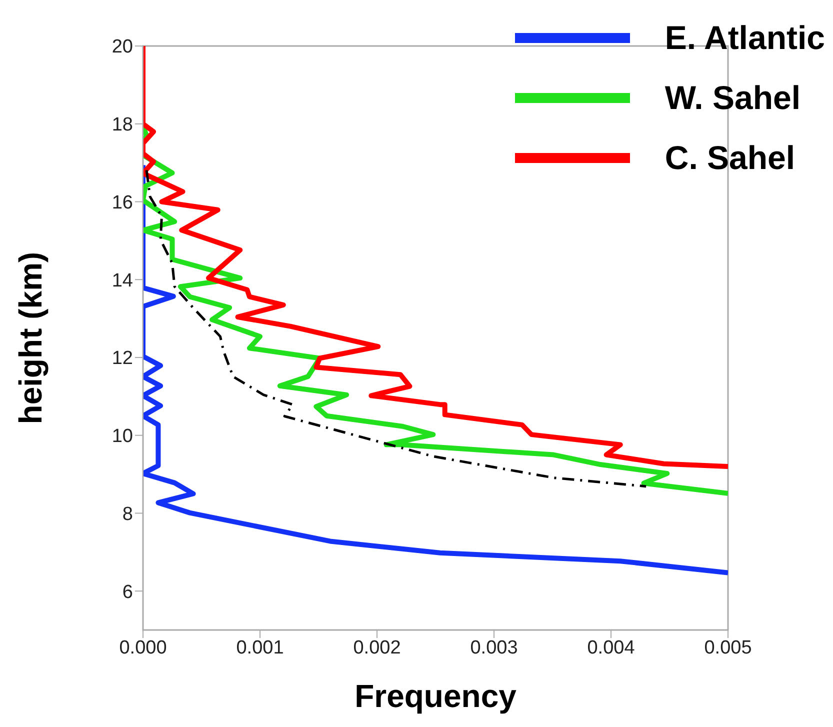  I want to click on y-tick-label: 18, so click(122, 125).